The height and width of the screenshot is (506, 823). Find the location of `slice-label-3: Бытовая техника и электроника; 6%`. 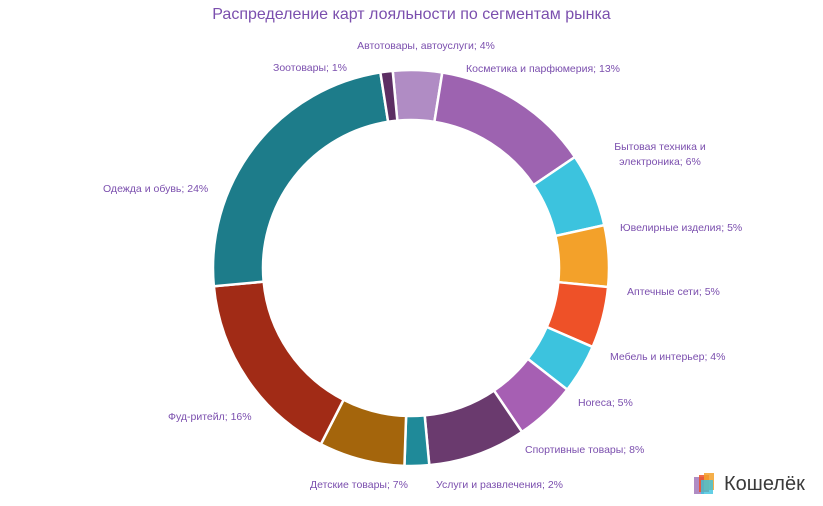

slice-label-3: Бытовая техника и электроника; 6% is located at coordinates (660, 154).